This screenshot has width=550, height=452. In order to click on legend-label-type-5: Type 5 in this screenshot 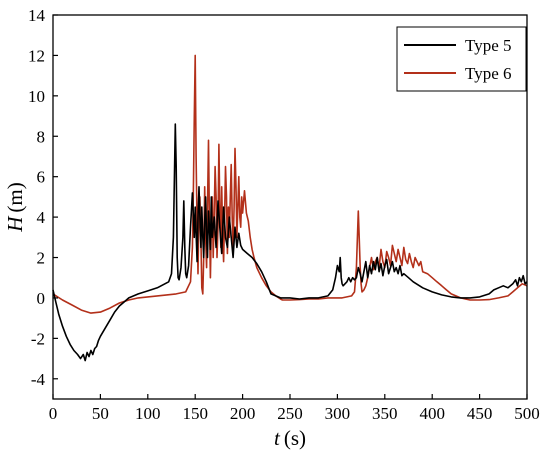, I will do `click(488, 45)`.